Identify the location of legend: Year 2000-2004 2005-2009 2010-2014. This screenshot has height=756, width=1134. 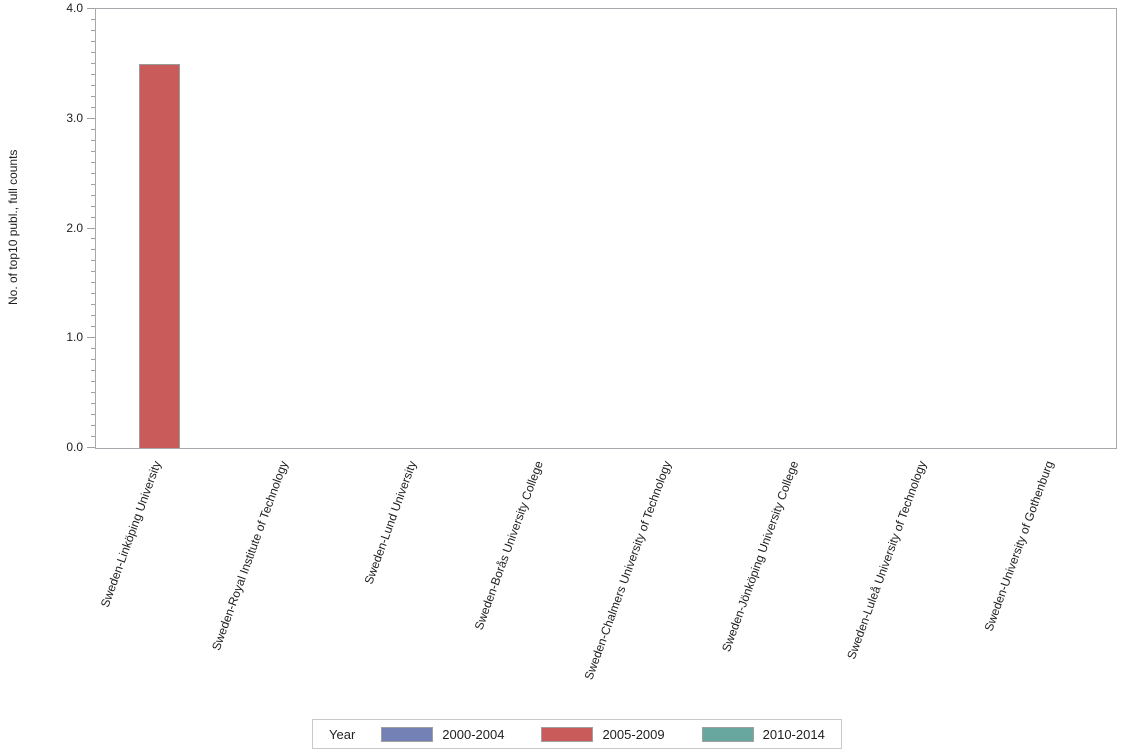
(577, 734).